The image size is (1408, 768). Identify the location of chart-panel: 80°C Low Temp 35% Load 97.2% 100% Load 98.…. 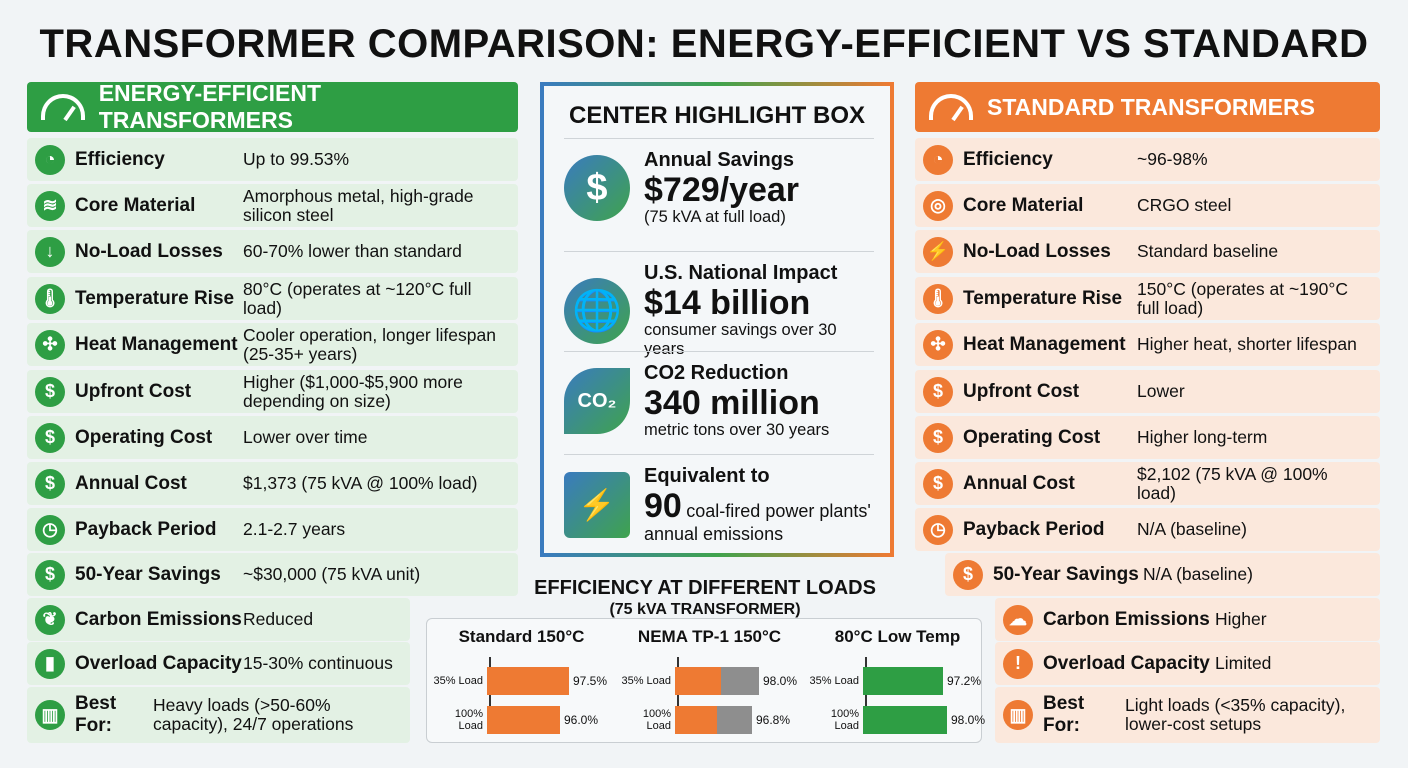
(897, 680).